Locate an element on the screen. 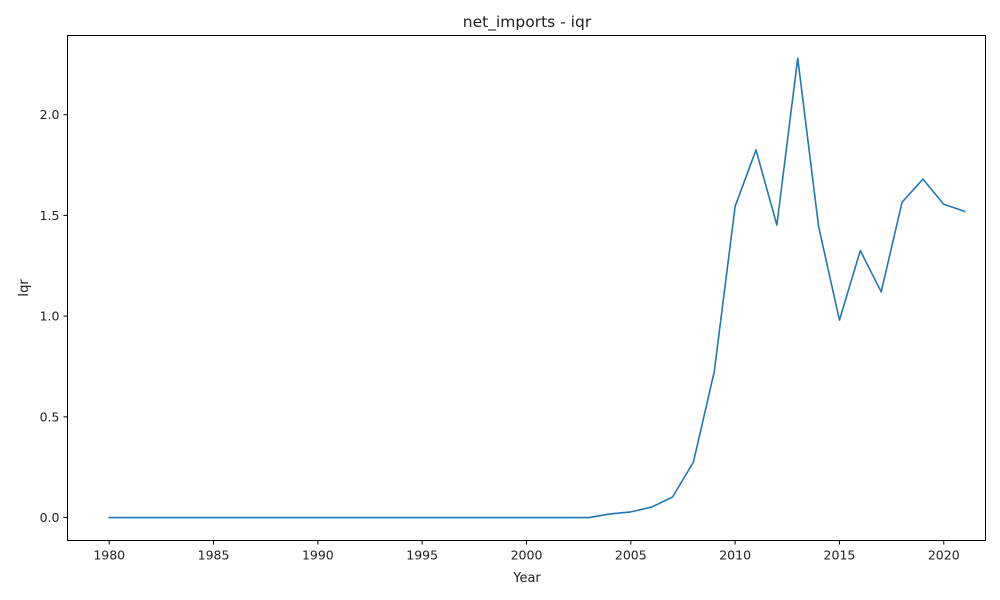 The width and height of the screenshot is (1000, 600). x-tick-label: 1995 is located at coordinates (422, 555).